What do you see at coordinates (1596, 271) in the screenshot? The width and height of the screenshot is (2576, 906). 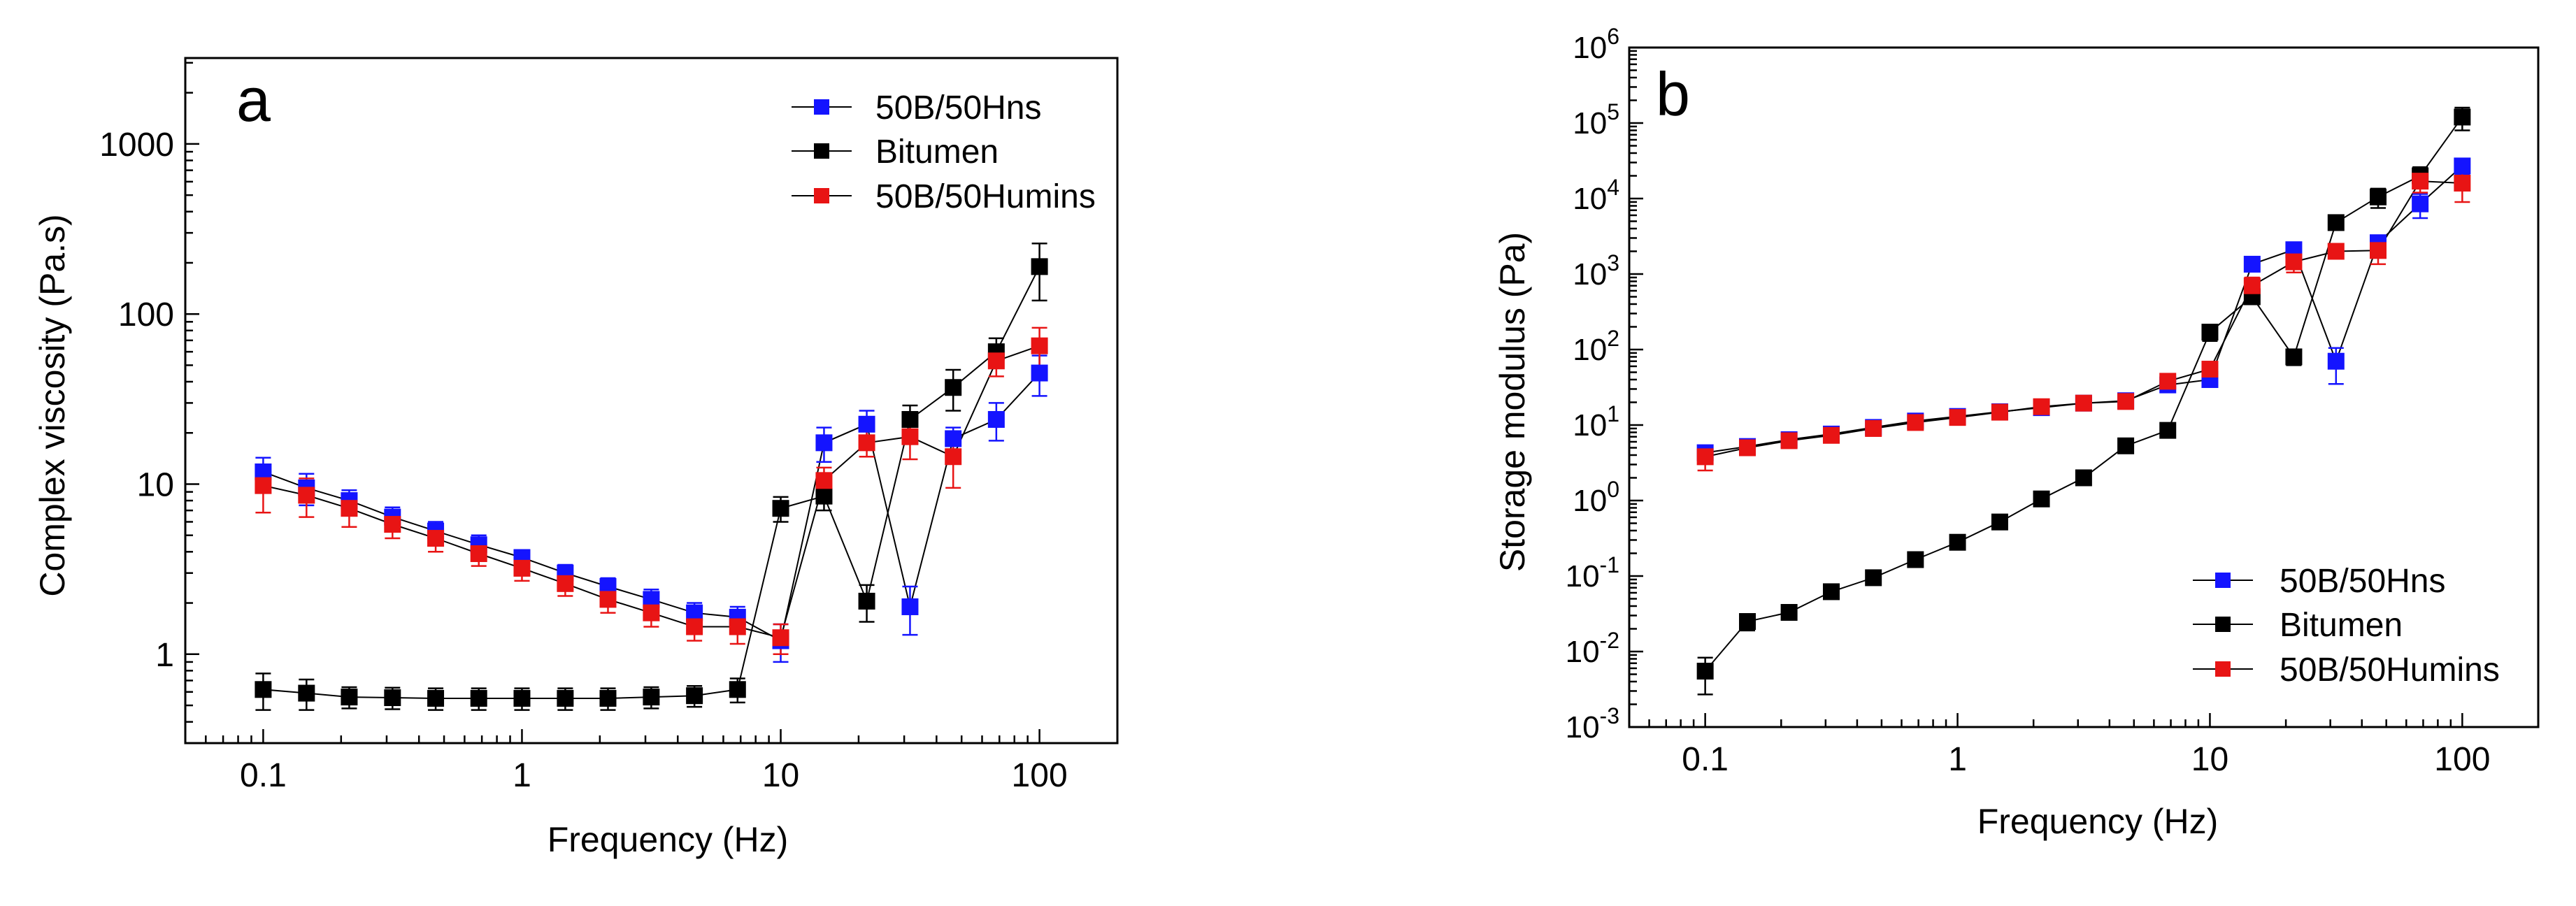 I see `y-tick-label-b-6: 10³` at bounding box center [1596, 271].